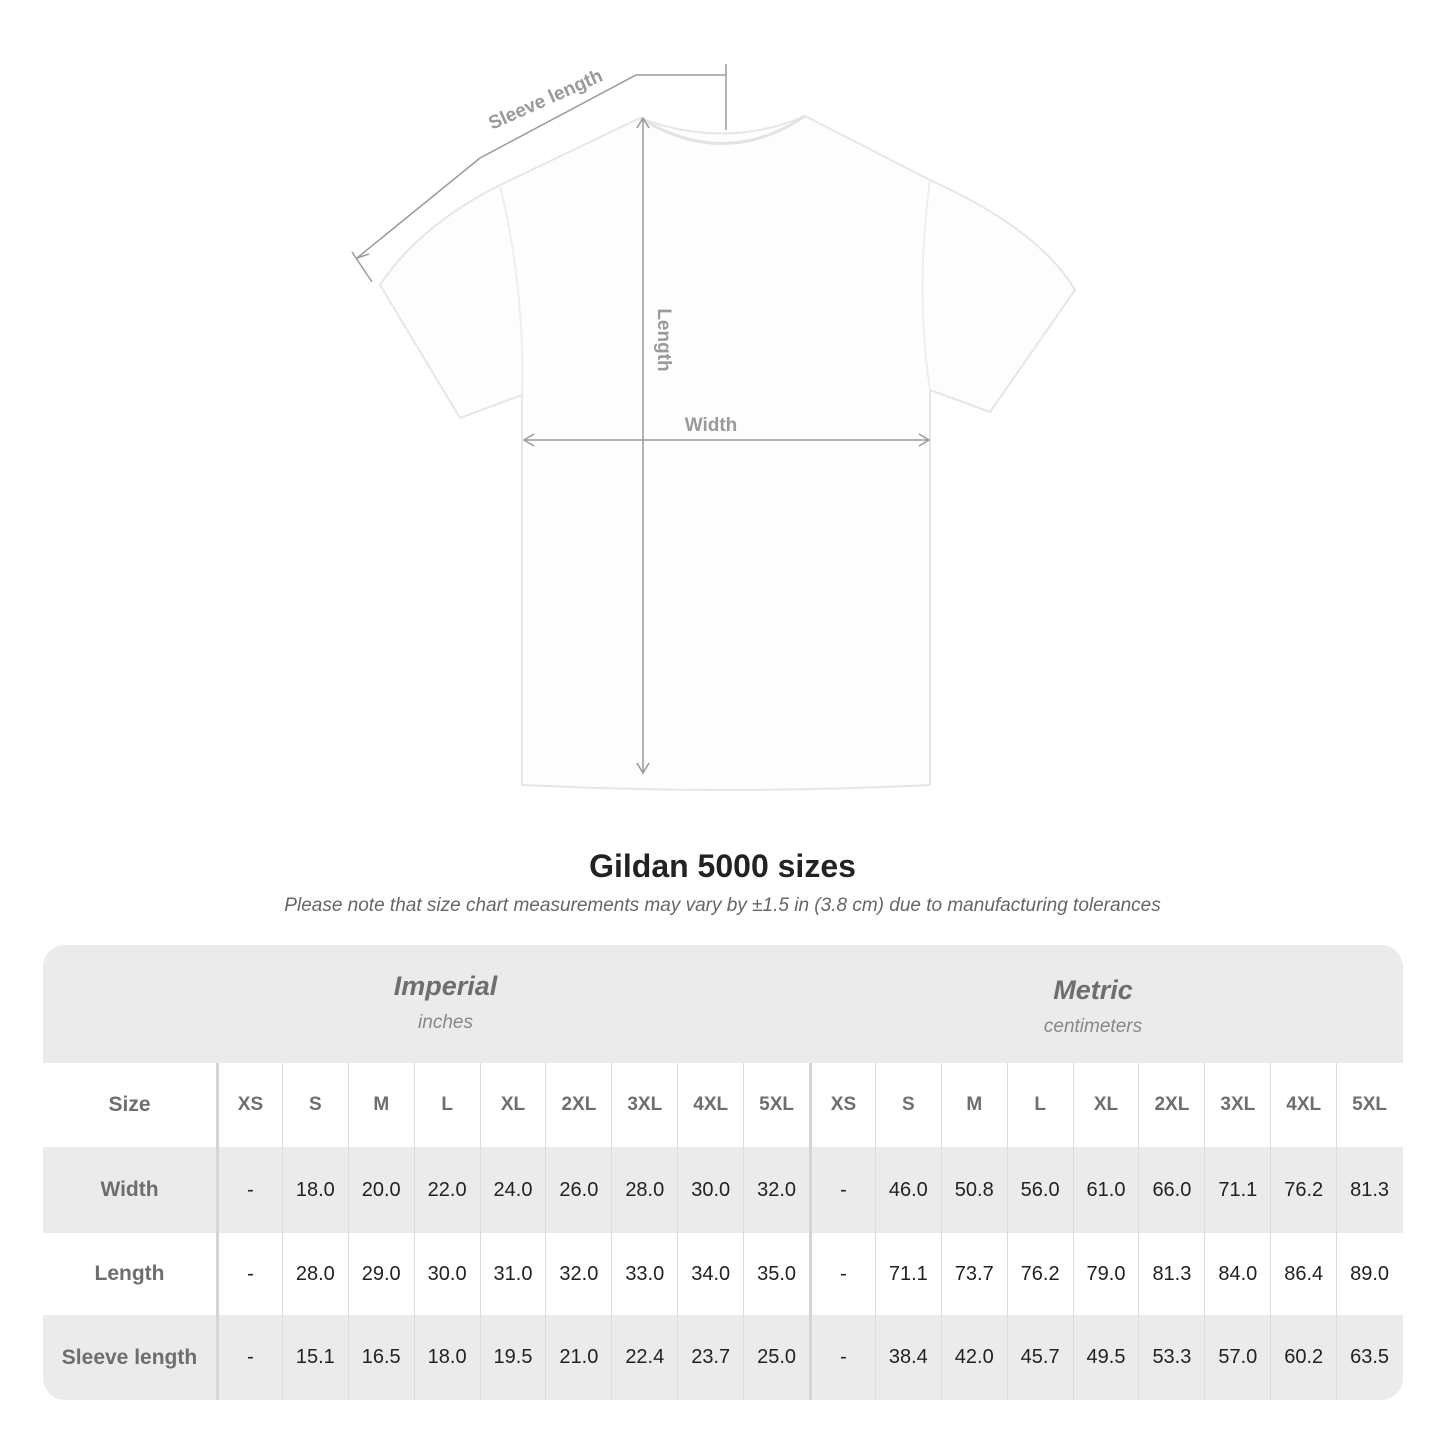 The image size is (1445, 1445). Describe the element at coordinates (710, 1105) in the screenshot. I see `size-imperial-cell: 4XL` at that location.